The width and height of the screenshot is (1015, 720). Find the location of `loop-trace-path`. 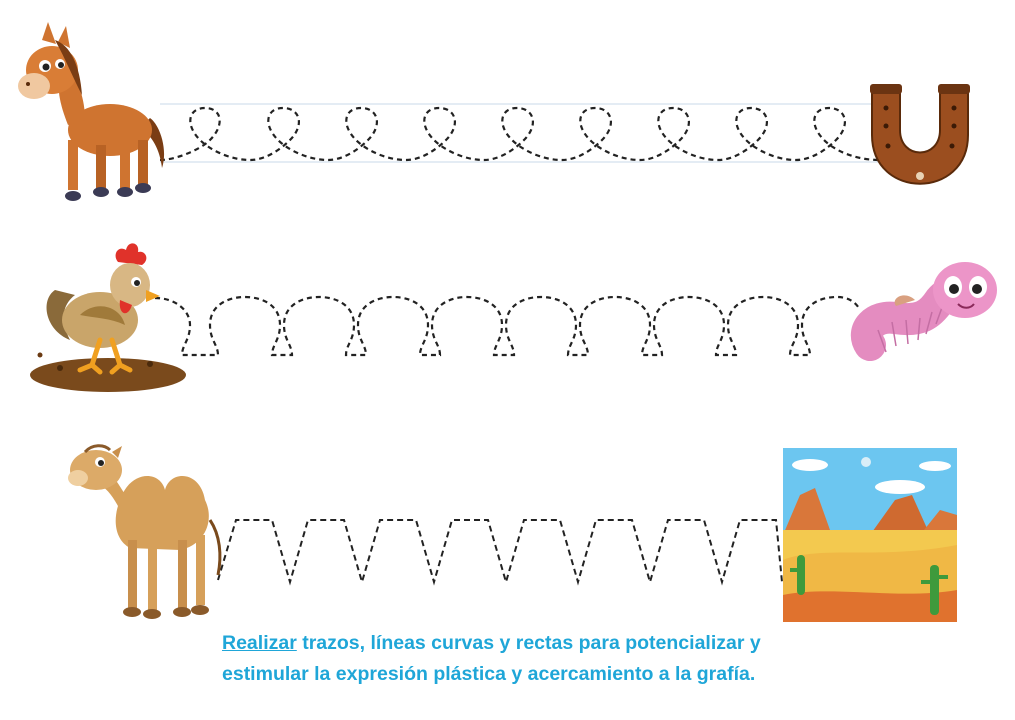

loop-trace-path is located at coordinates (520, 134).